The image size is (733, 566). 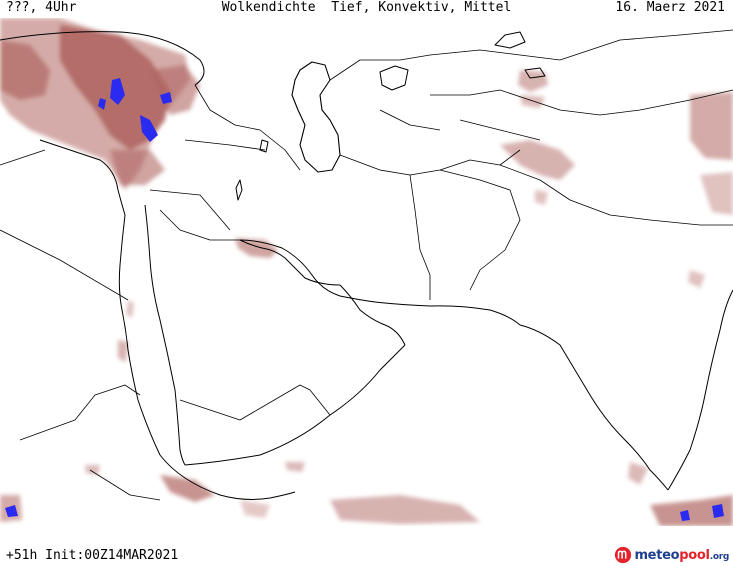 What do you see at coordinates (366, 7) in the screenshot?
I see `map-title: Wolkendichte Tief, Konvektiv, Mittel` at bounding box center [366, 7].